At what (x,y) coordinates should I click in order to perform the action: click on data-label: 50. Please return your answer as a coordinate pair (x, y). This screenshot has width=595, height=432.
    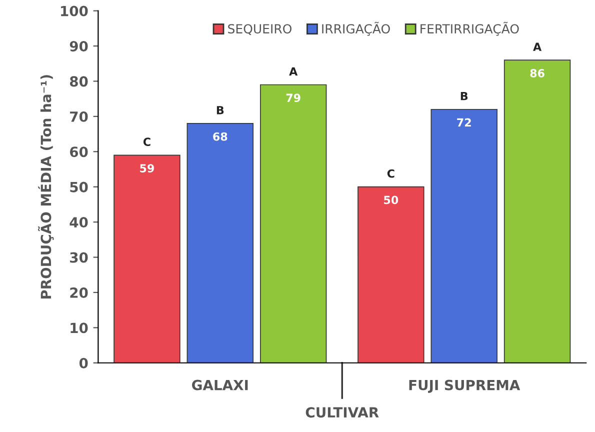
    Looking at the image, I should click on (391, 200).